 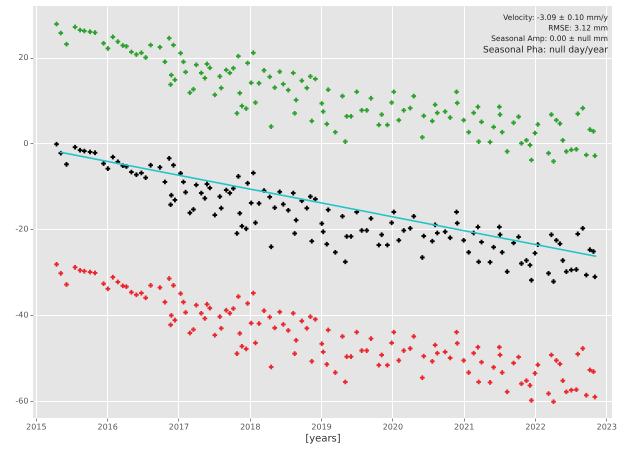 I want to click on x-tick-label: 2015, so click(x=36, y=427).